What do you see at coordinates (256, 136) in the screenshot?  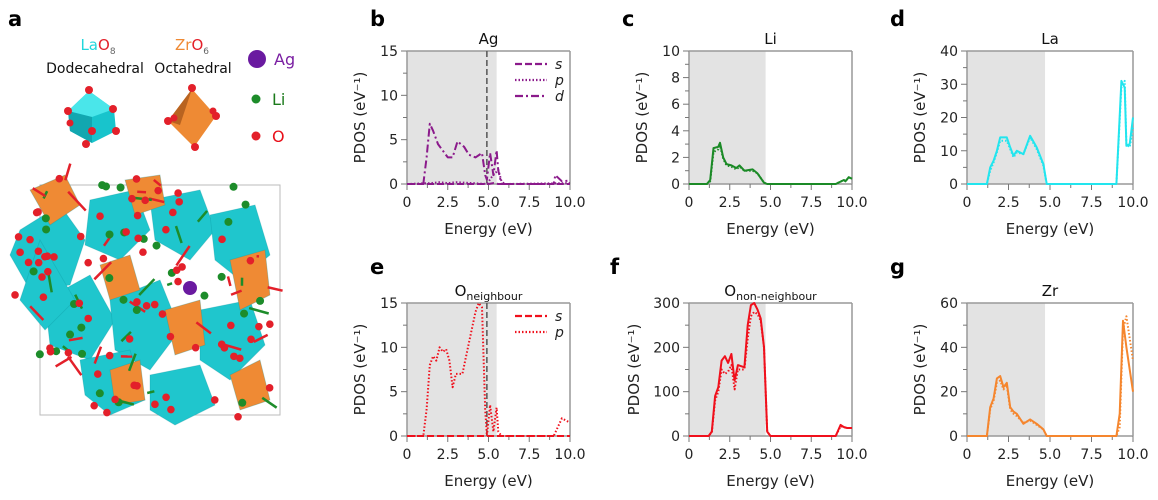 I see `o-sphere-icon` at bounding box center [256, 136].